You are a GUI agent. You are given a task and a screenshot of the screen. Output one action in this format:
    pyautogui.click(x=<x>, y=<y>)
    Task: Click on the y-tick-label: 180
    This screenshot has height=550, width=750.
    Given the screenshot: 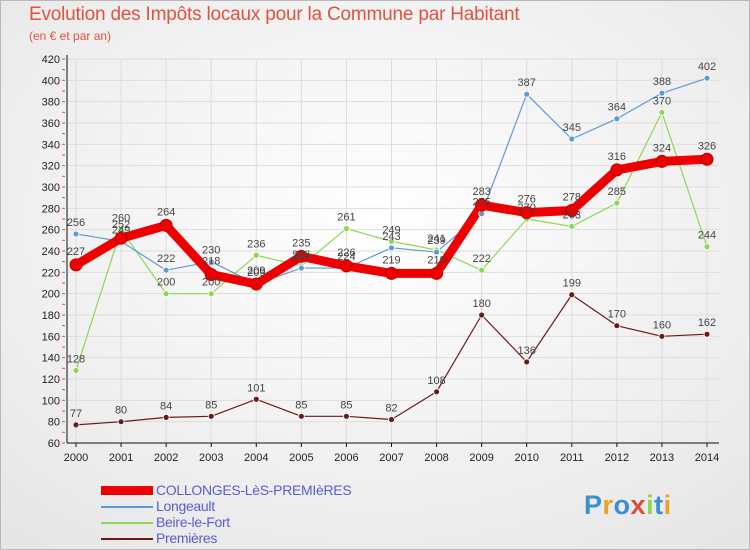 What is the action you would take?
    pyautogui.click(x=51, y=316)
    